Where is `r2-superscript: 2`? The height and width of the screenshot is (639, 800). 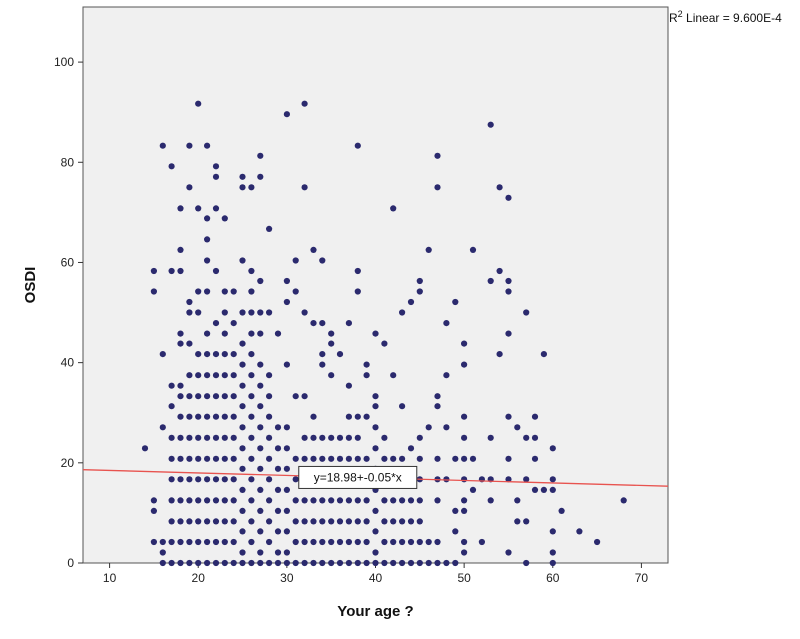
r2-superscript: 2 is located at coordinates (680, 14).